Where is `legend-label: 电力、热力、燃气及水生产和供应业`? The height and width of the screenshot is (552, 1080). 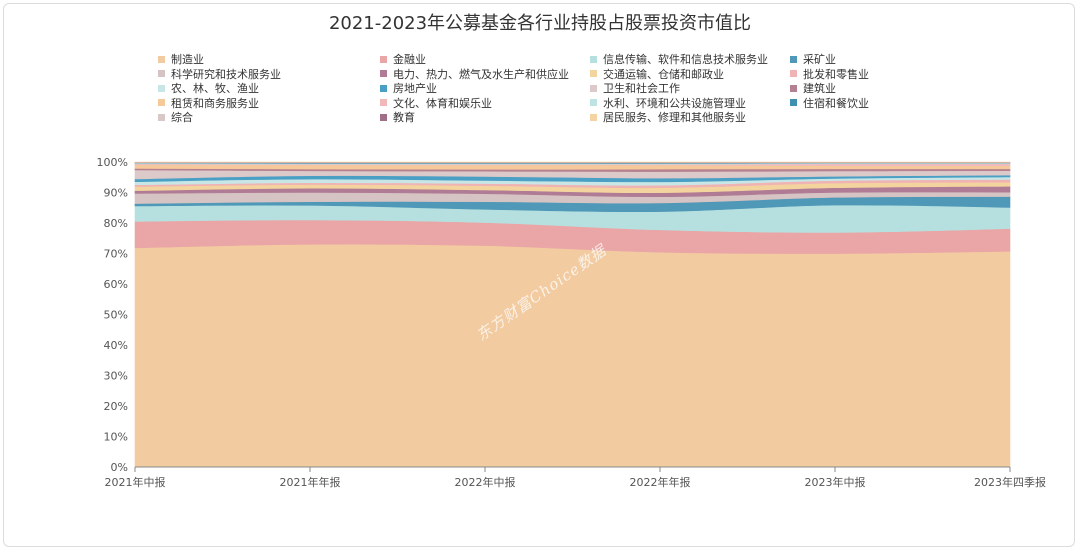
legend-label: 电力、热力、燃气及水生产和供应业 is located at coordinates (481, 74).